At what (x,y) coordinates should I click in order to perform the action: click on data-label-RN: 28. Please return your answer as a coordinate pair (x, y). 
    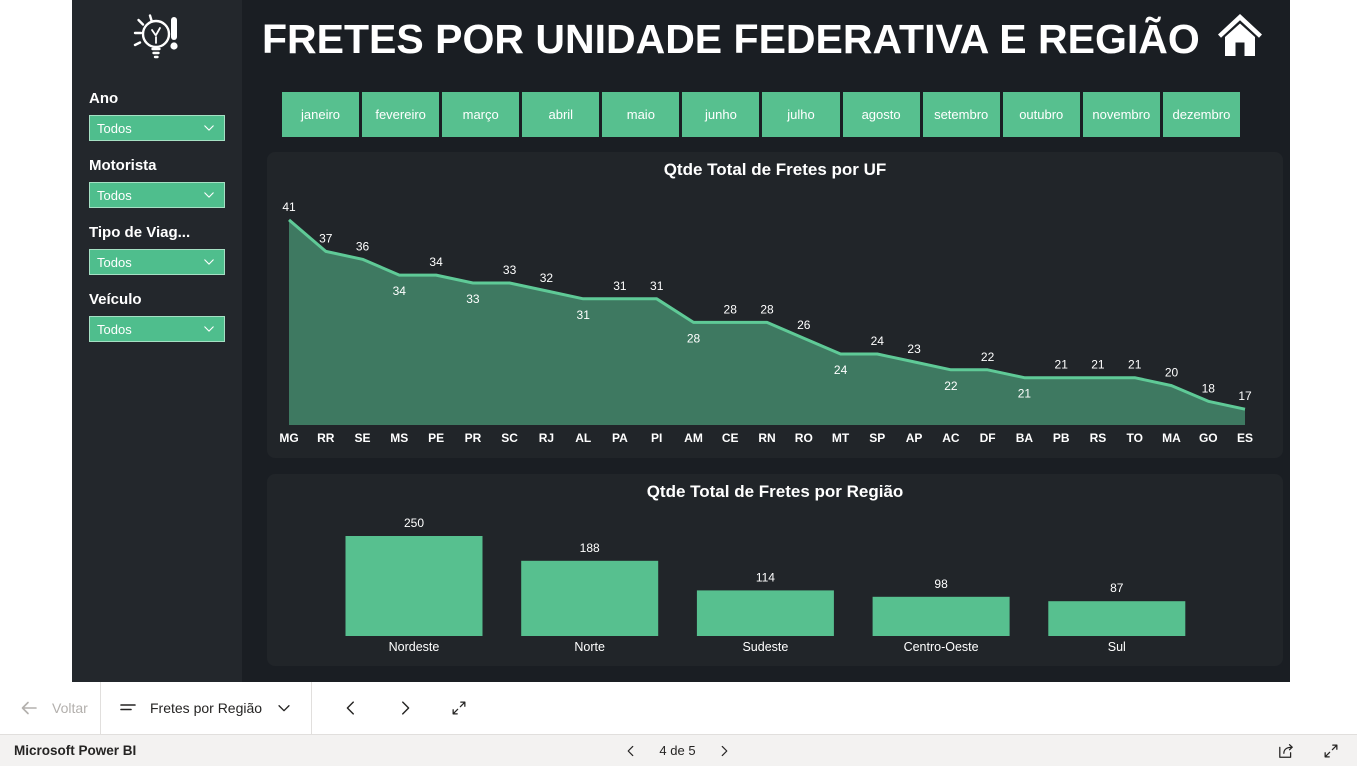
    Looking at the image, I should click on (767, 309).